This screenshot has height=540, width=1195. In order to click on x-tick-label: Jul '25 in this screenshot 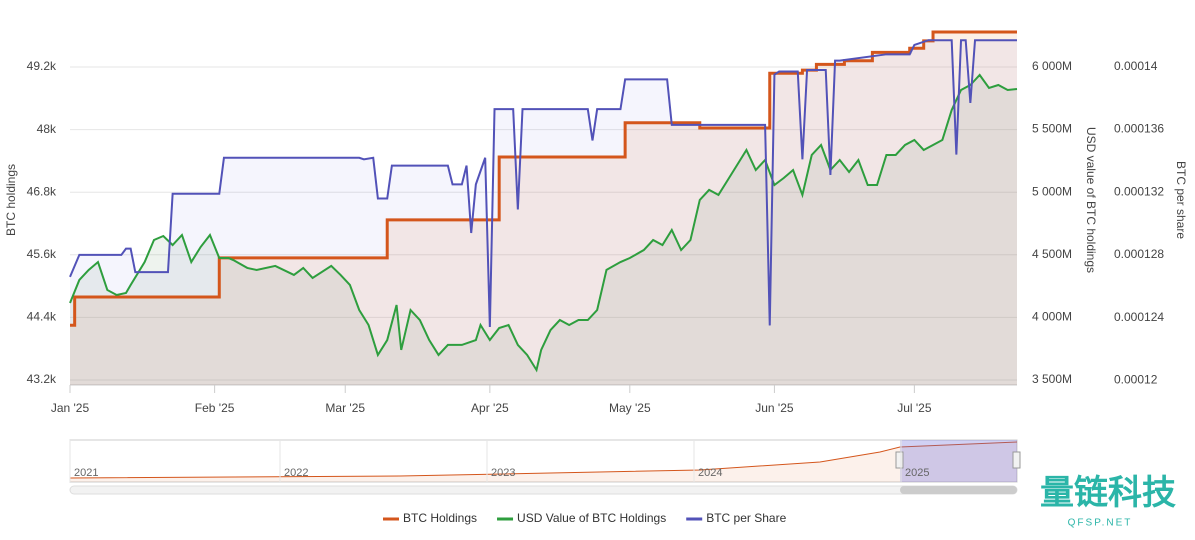, I will do `click(914, 408)`.